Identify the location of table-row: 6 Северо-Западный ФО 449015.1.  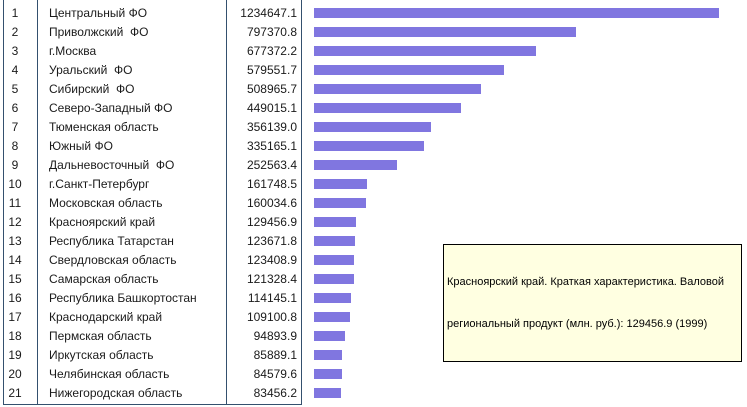
(373, 107).